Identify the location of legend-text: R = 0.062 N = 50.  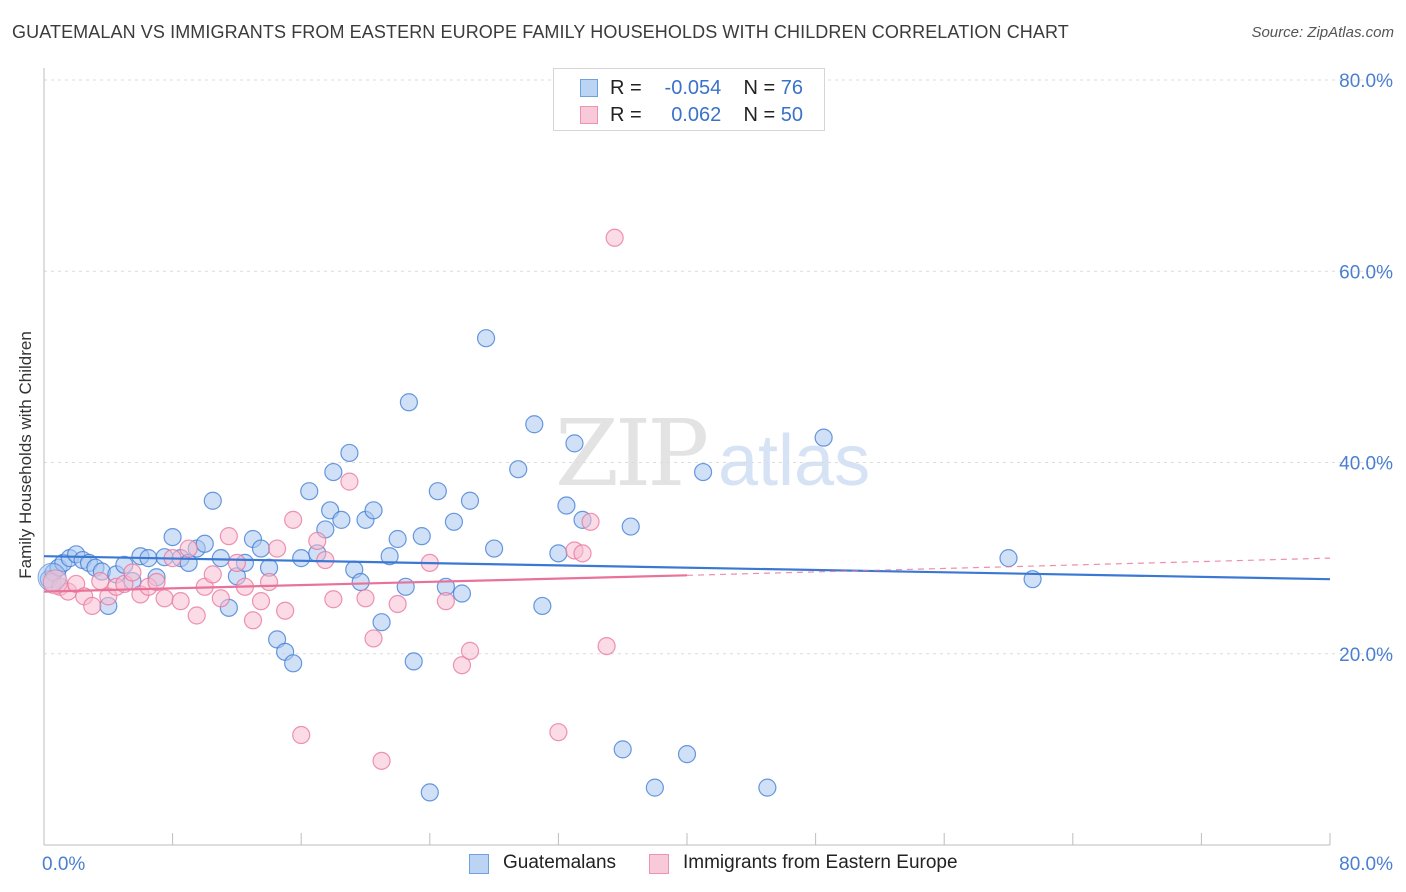
(706, 115).